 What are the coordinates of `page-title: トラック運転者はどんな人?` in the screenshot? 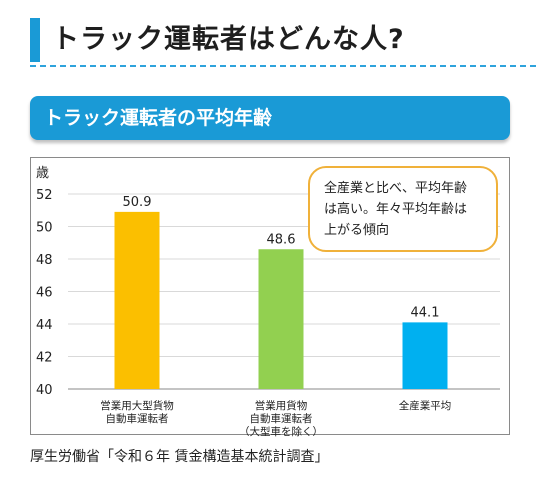 It's located at (228, 39).